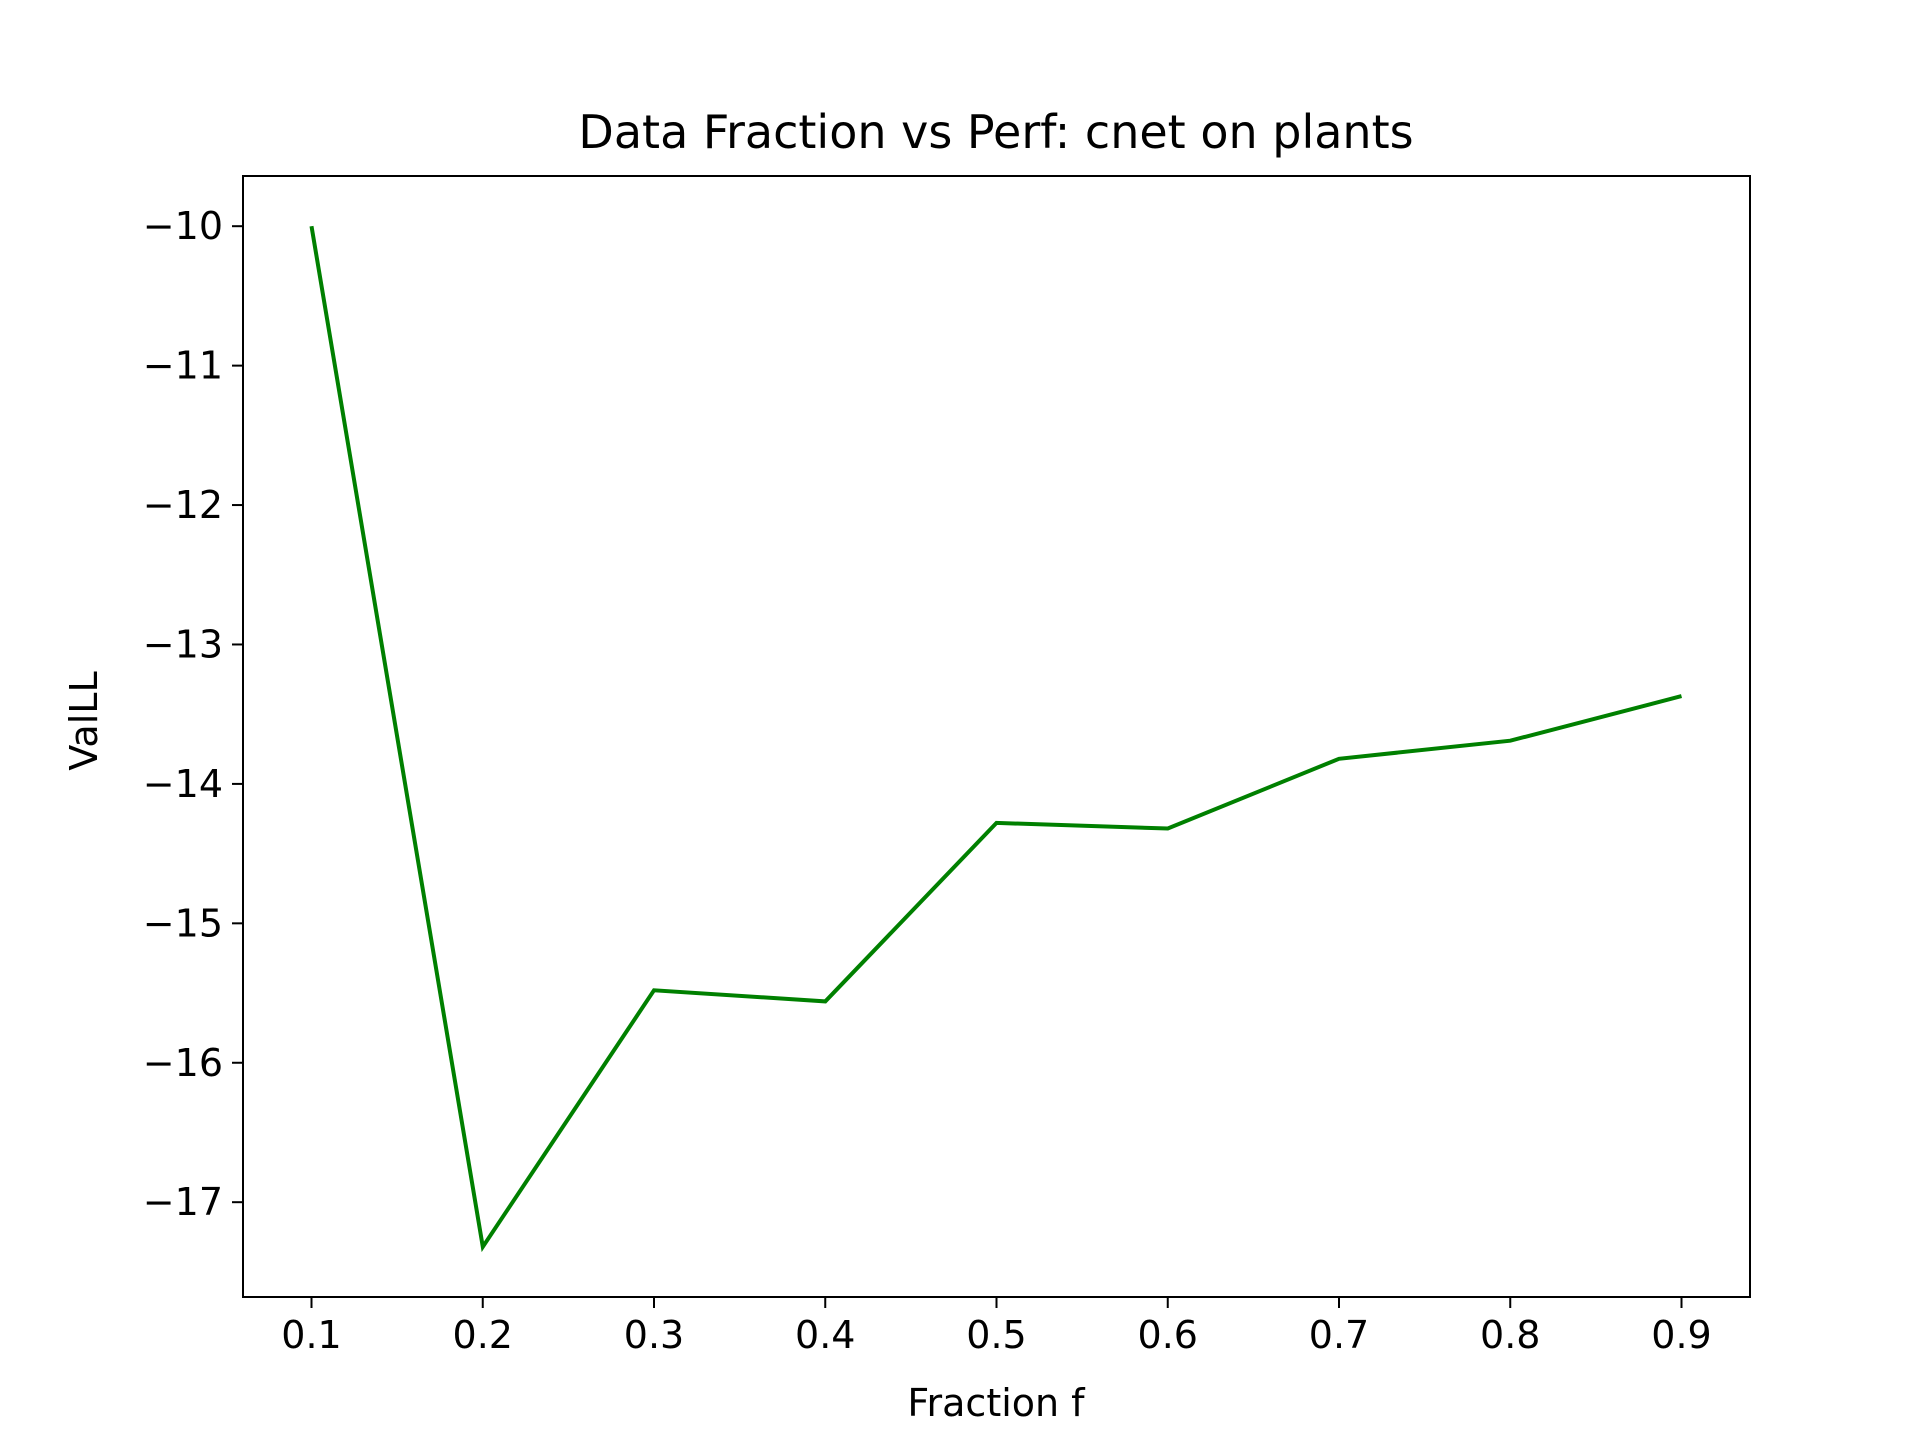 Image resolution: width=1920 pixels, height=1444 pixels. I want to click on y-tick-label: −11, so click(183, 366).